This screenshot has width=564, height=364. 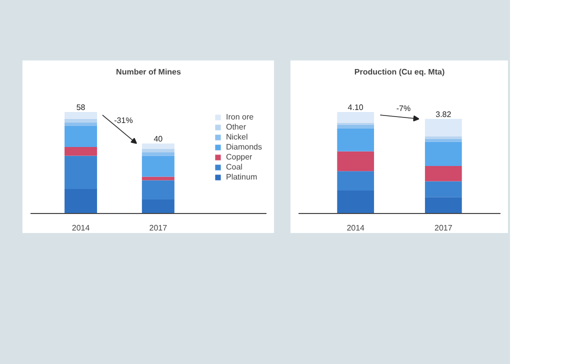 What do you see at coordinates (235, 167) in the screenshot?
I see `legend-label: Coal` at bounding box center [235, 167].